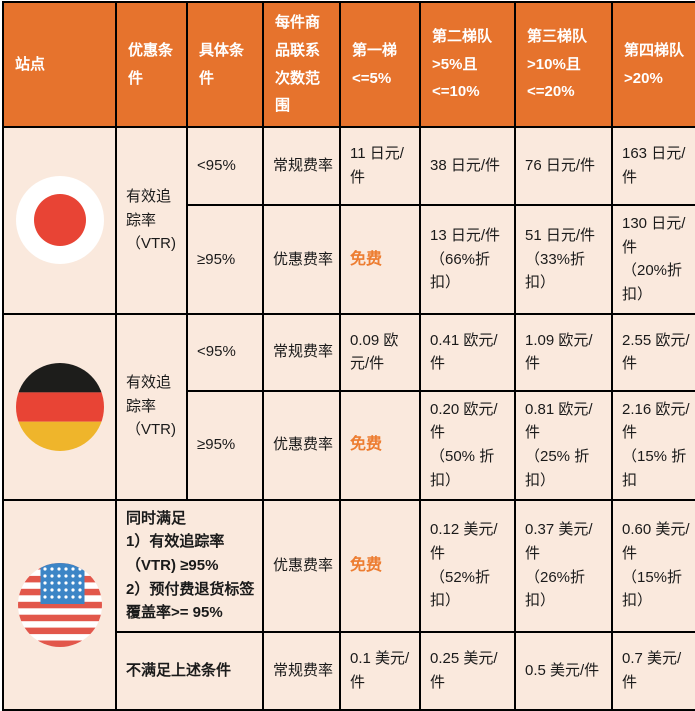 Image resolution: width=695 pixels, height=711 pixels. What do you see at coordinates (467, 352) in the screenshot?
I see `germany-tier2-regular: 0.41 欧元/件` at bounding box center [467, 352].